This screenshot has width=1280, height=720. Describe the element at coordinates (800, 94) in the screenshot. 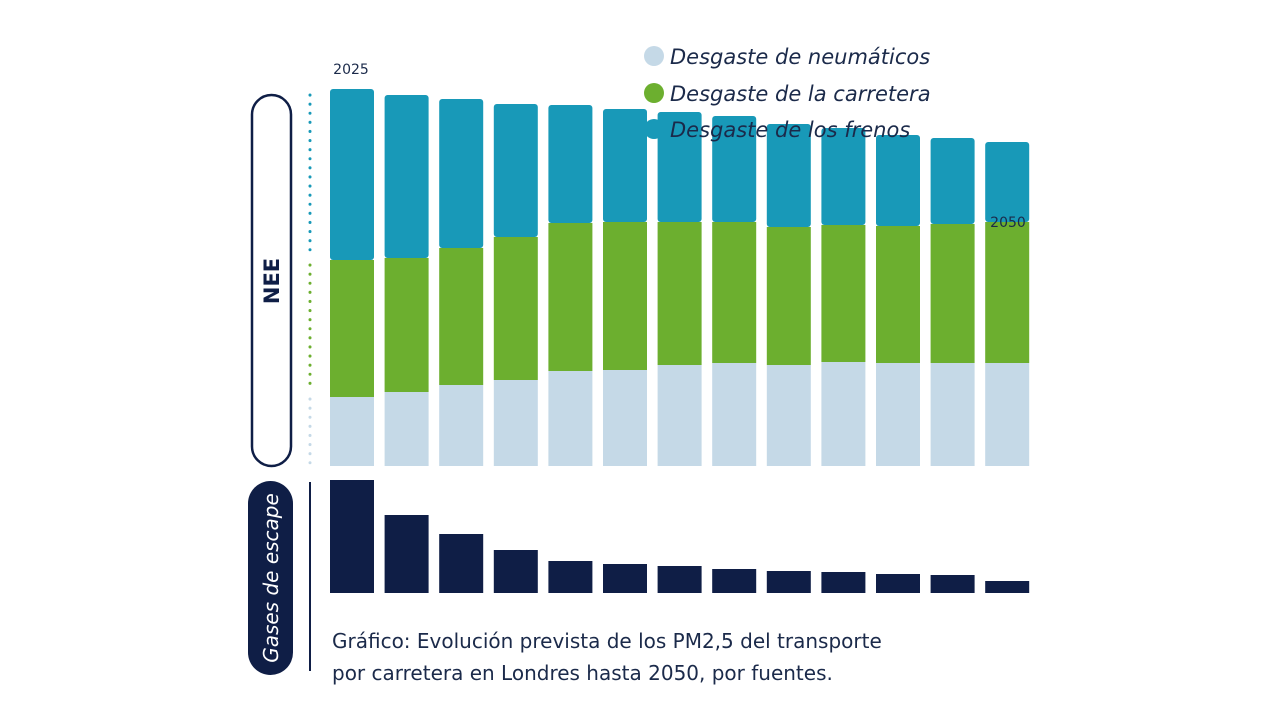

I see `legend-label-road: Desgaste de la carretera` at that location.